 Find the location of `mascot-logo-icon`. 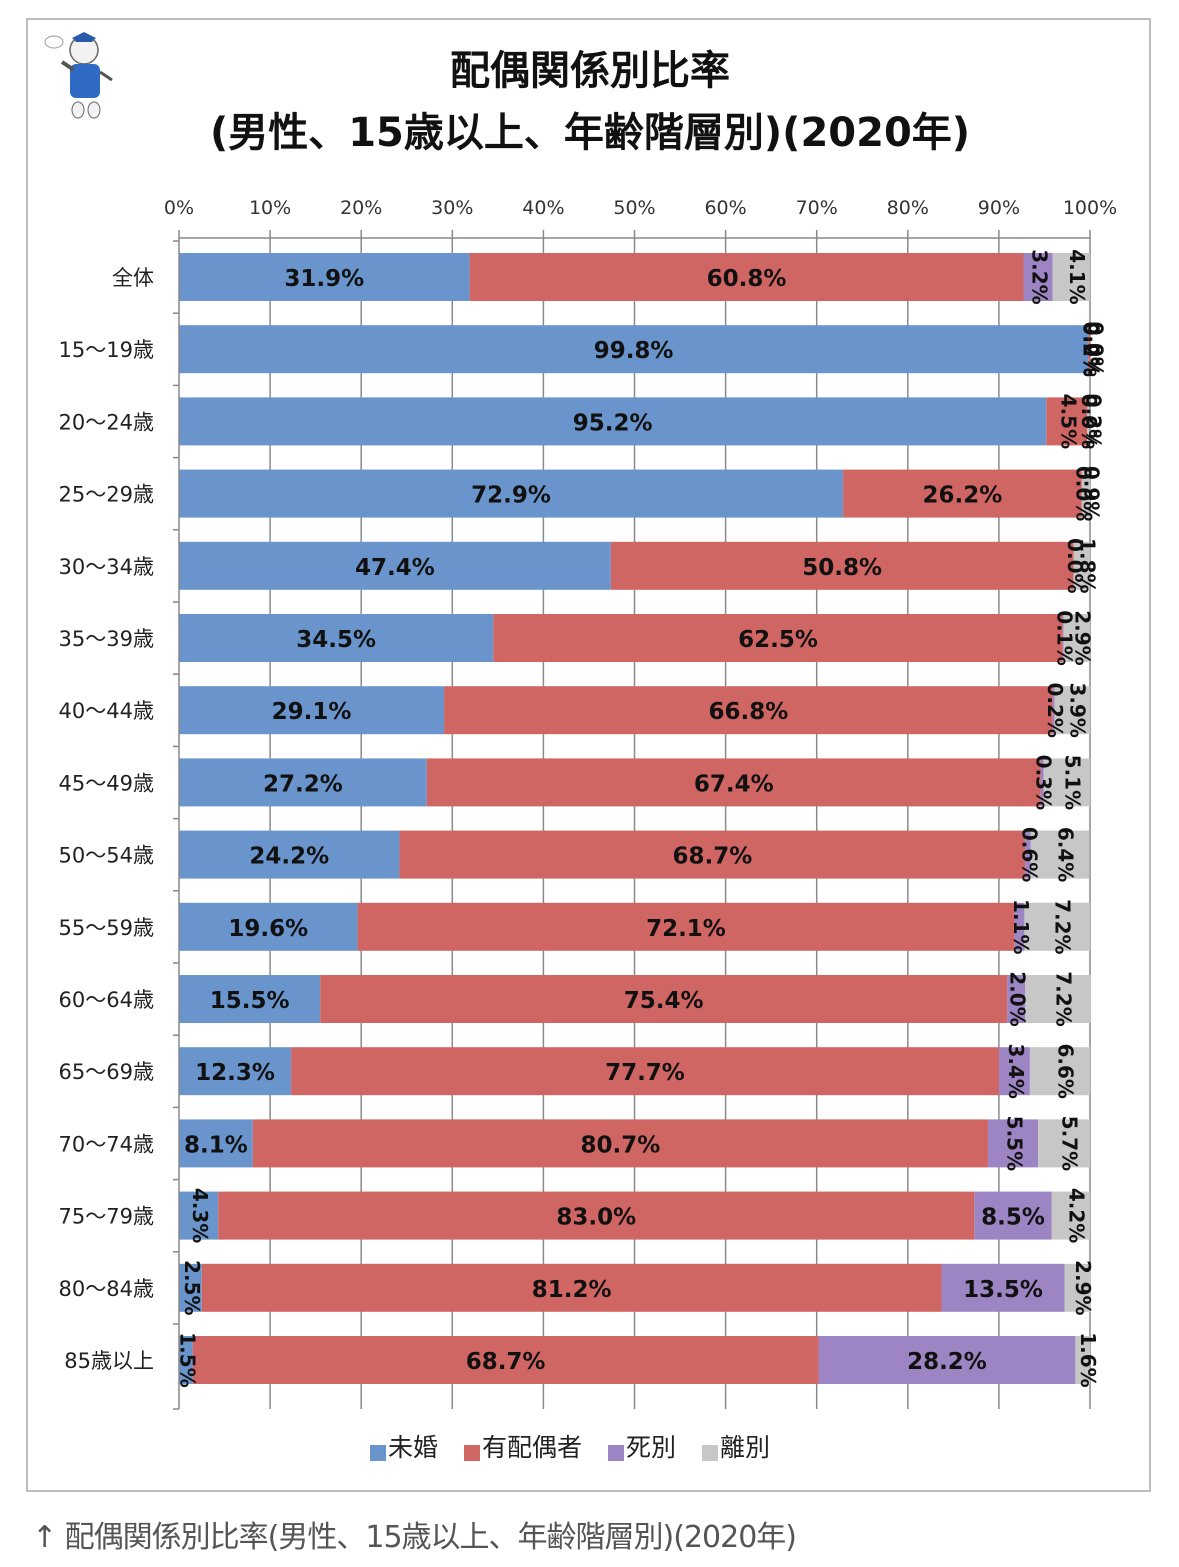

mascot-logo-icon is located at coordinates (78, 75).